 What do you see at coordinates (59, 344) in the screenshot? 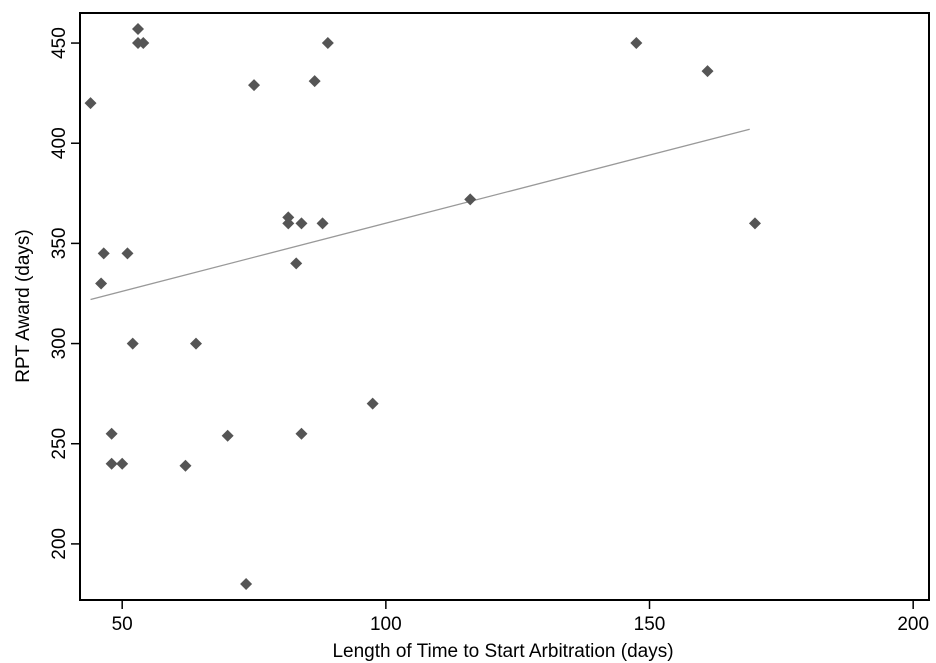
I see `y-tick-label: 300` at bounding box center [59, 344].